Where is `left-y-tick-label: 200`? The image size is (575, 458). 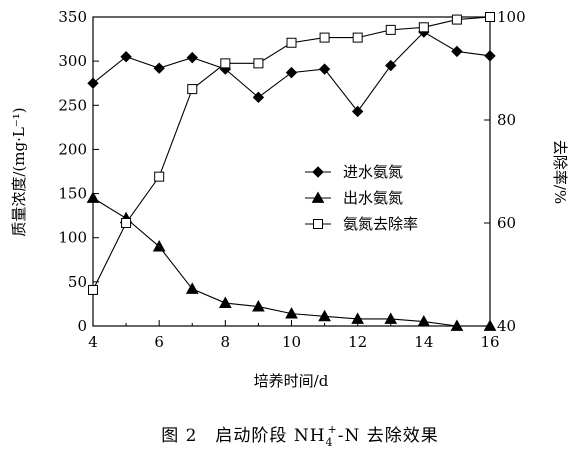 left-y-tick-label: 200 is located at coordinates (72, 149).